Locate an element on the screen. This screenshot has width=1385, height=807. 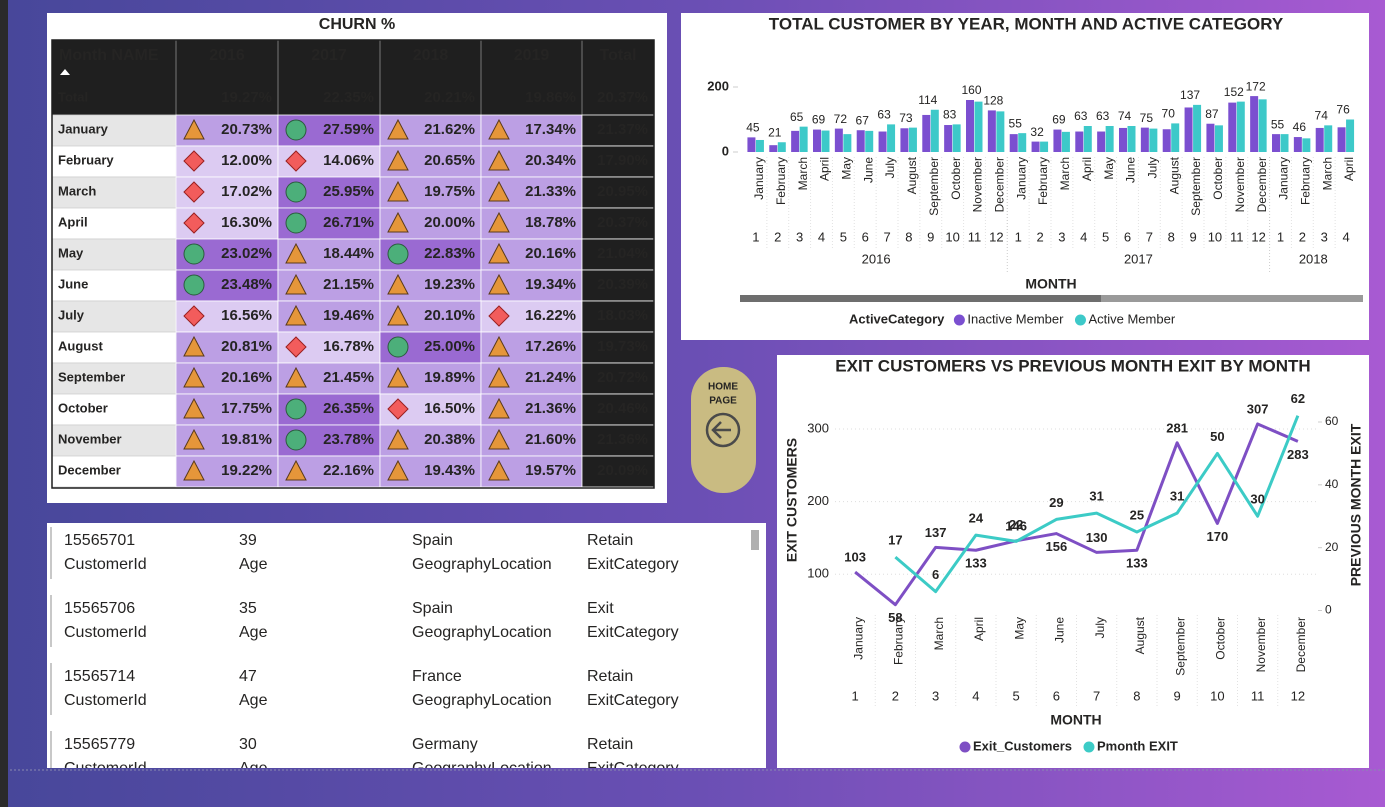
legend-label: Active Member is located at coordinates (1131, 318).